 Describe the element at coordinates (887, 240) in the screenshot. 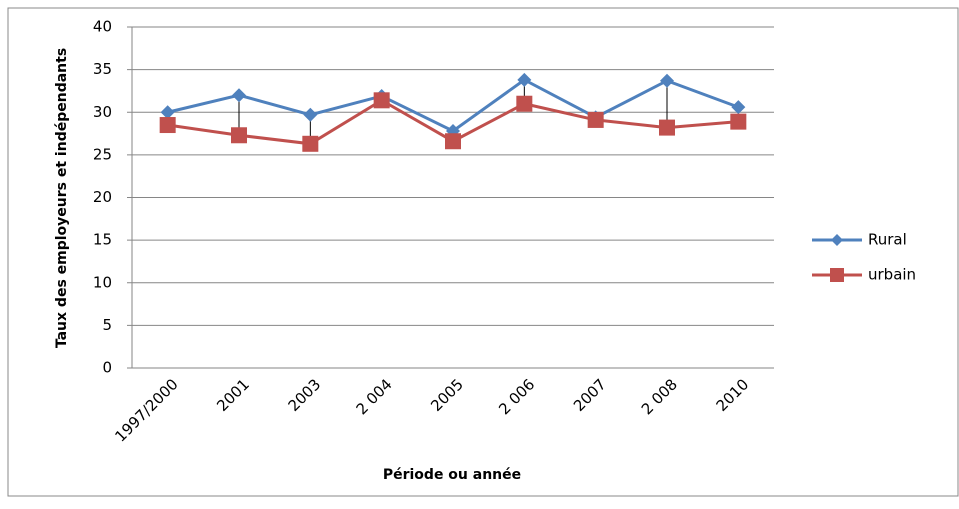

I see `legend-label: Rural` at that location.